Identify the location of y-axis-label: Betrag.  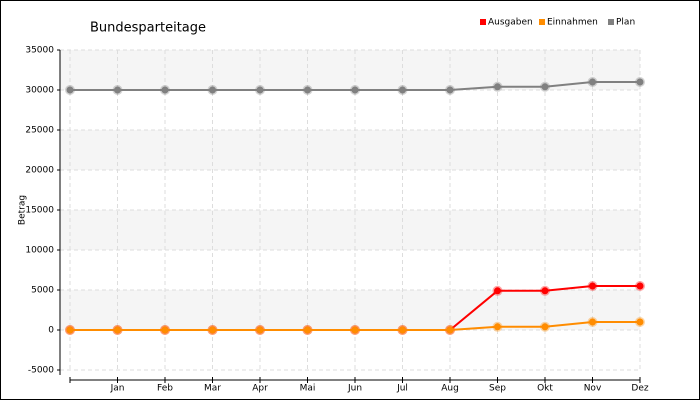
(23, 210).